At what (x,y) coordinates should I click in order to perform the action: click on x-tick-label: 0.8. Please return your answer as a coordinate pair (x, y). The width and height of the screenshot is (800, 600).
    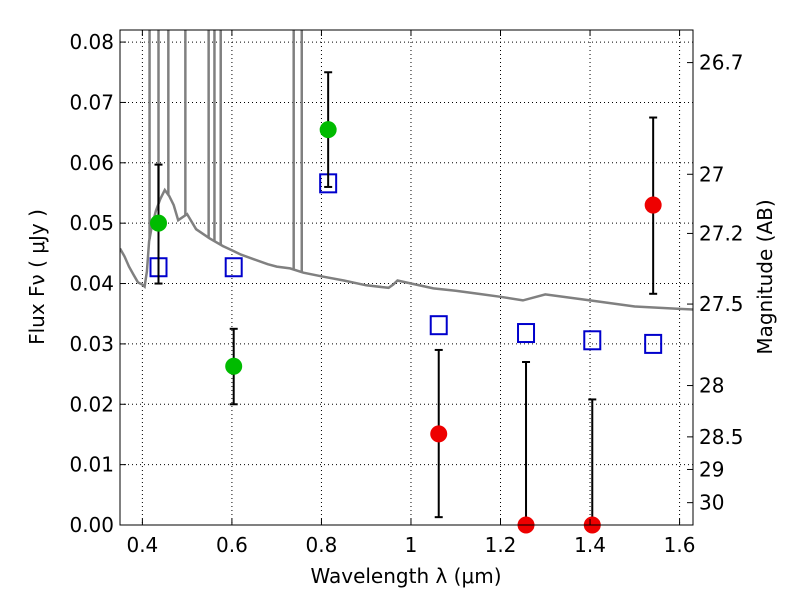
    Looking at the image, I should click on (322, 545).